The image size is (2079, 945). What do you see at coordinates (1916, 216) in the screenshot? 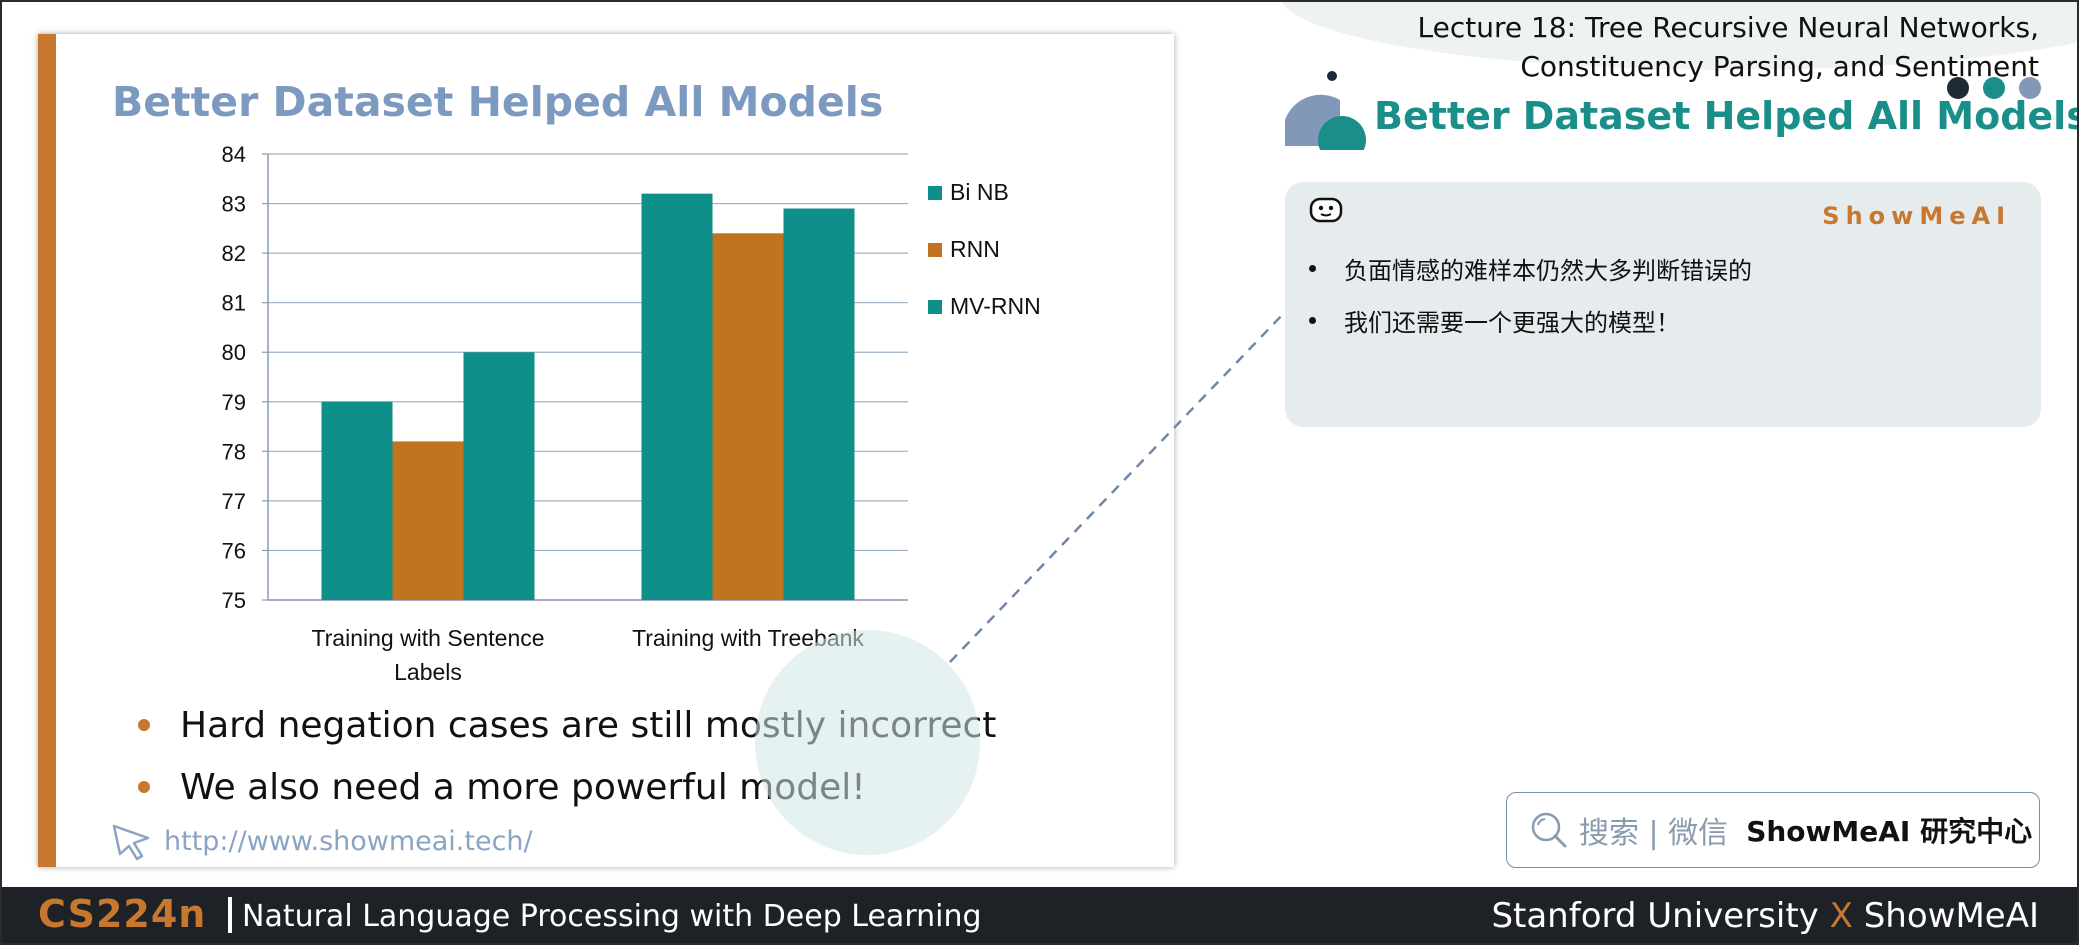
I see `showmeai-brand: ShowMeAI` at bounding box center [1916, 216].